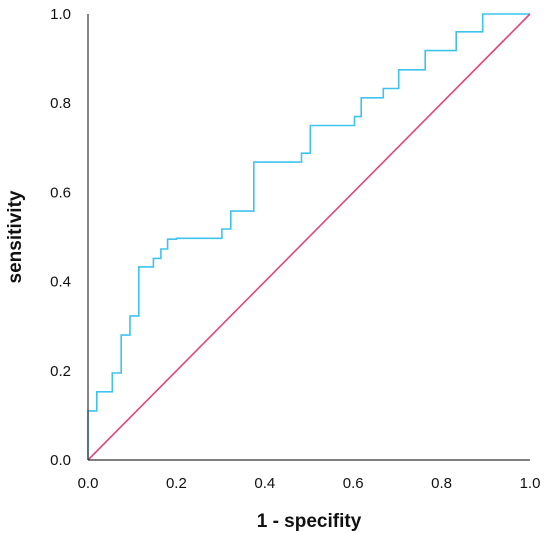 The image size is (550, 535). What do you see at coordinates (176, 483) in the screenshot?
I see `x-tick-label: 0.2` at bounding box center [176, 483].